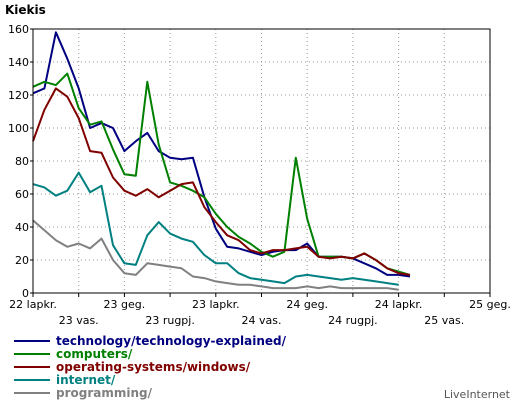 This screenshot has height=405, width=520. I want to click on legend-label: internet/, so click(86, 380).